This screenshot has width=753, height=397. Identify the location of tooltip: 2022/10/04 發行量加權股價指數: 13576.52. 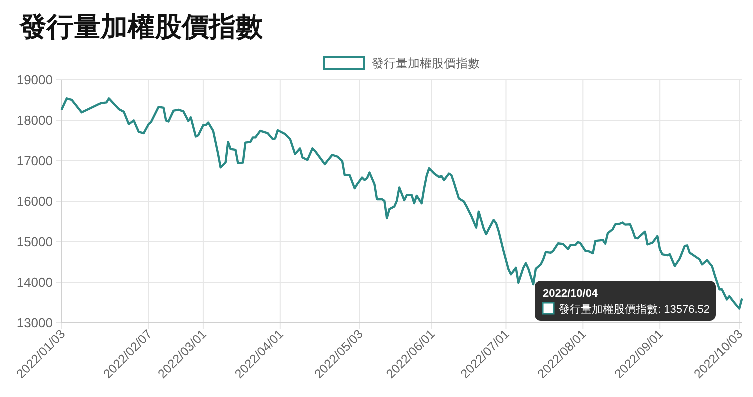
(625, 301).